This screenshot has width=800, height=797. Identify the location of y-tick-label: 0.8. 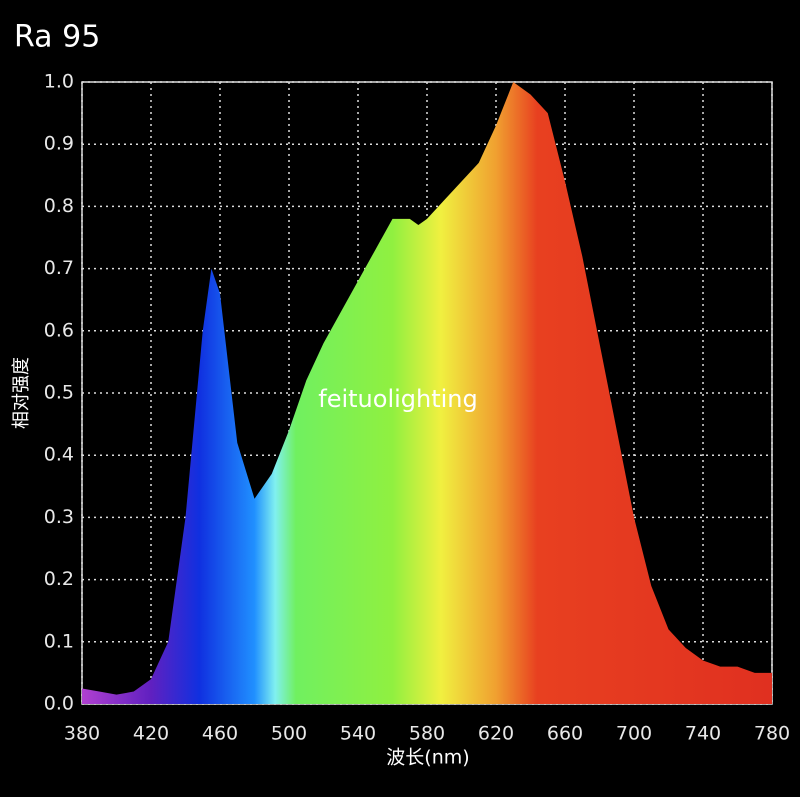
(59, 206).